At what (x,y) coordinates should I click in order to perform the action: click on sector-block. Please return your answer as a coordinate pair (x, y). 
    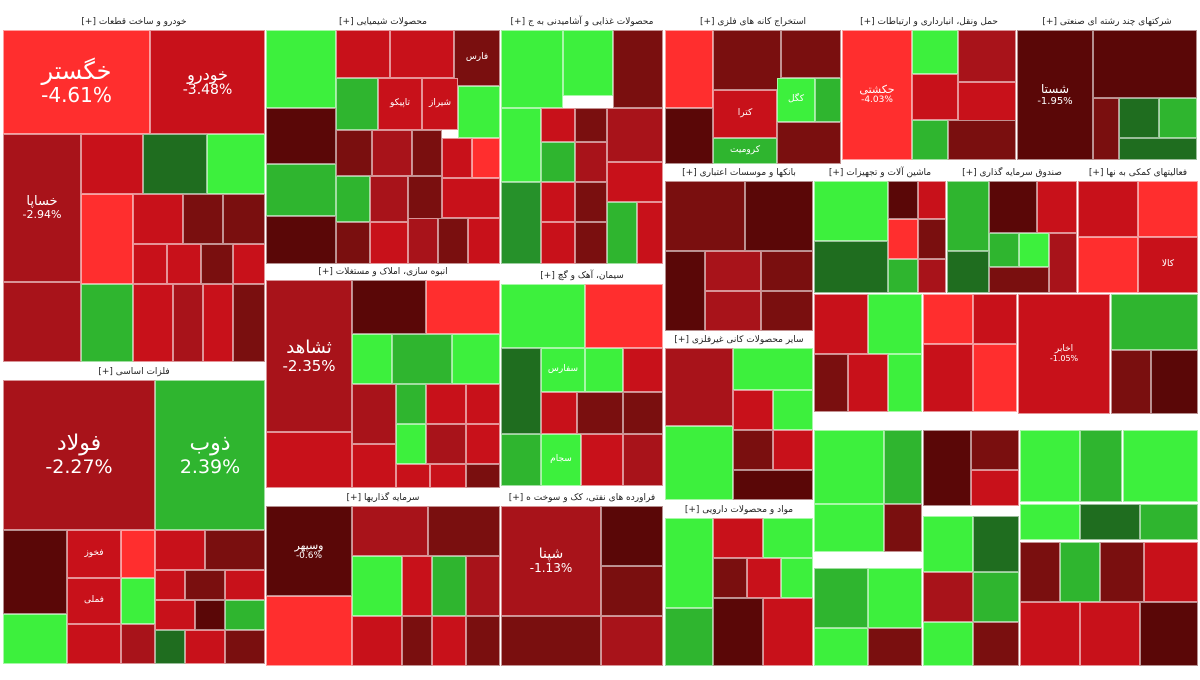
    Looking at the image, I should click on (868, 617).